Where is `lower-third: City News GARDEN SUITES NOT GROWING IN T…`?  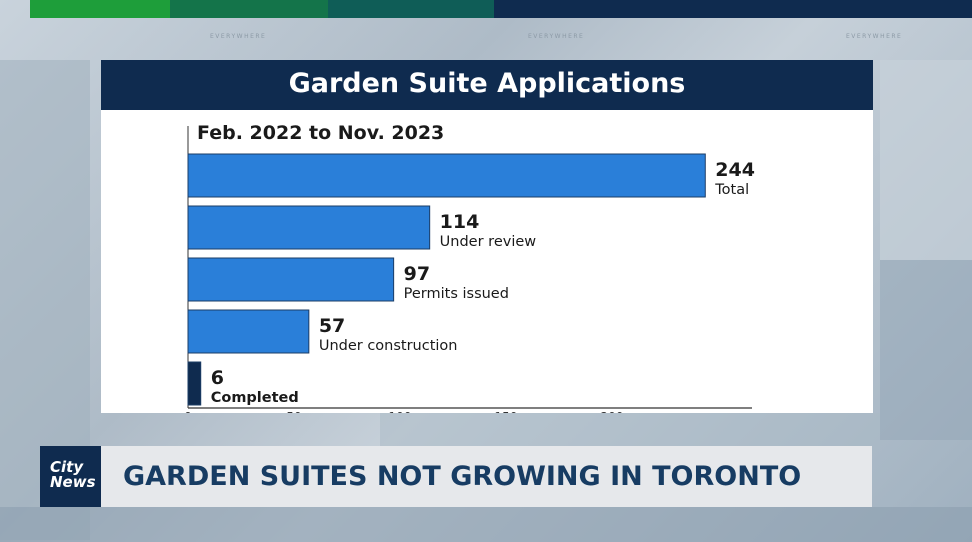
lower-third: City News GARDEN SUITES NOT GROWING IN T… is located at coordinates (456, 476).